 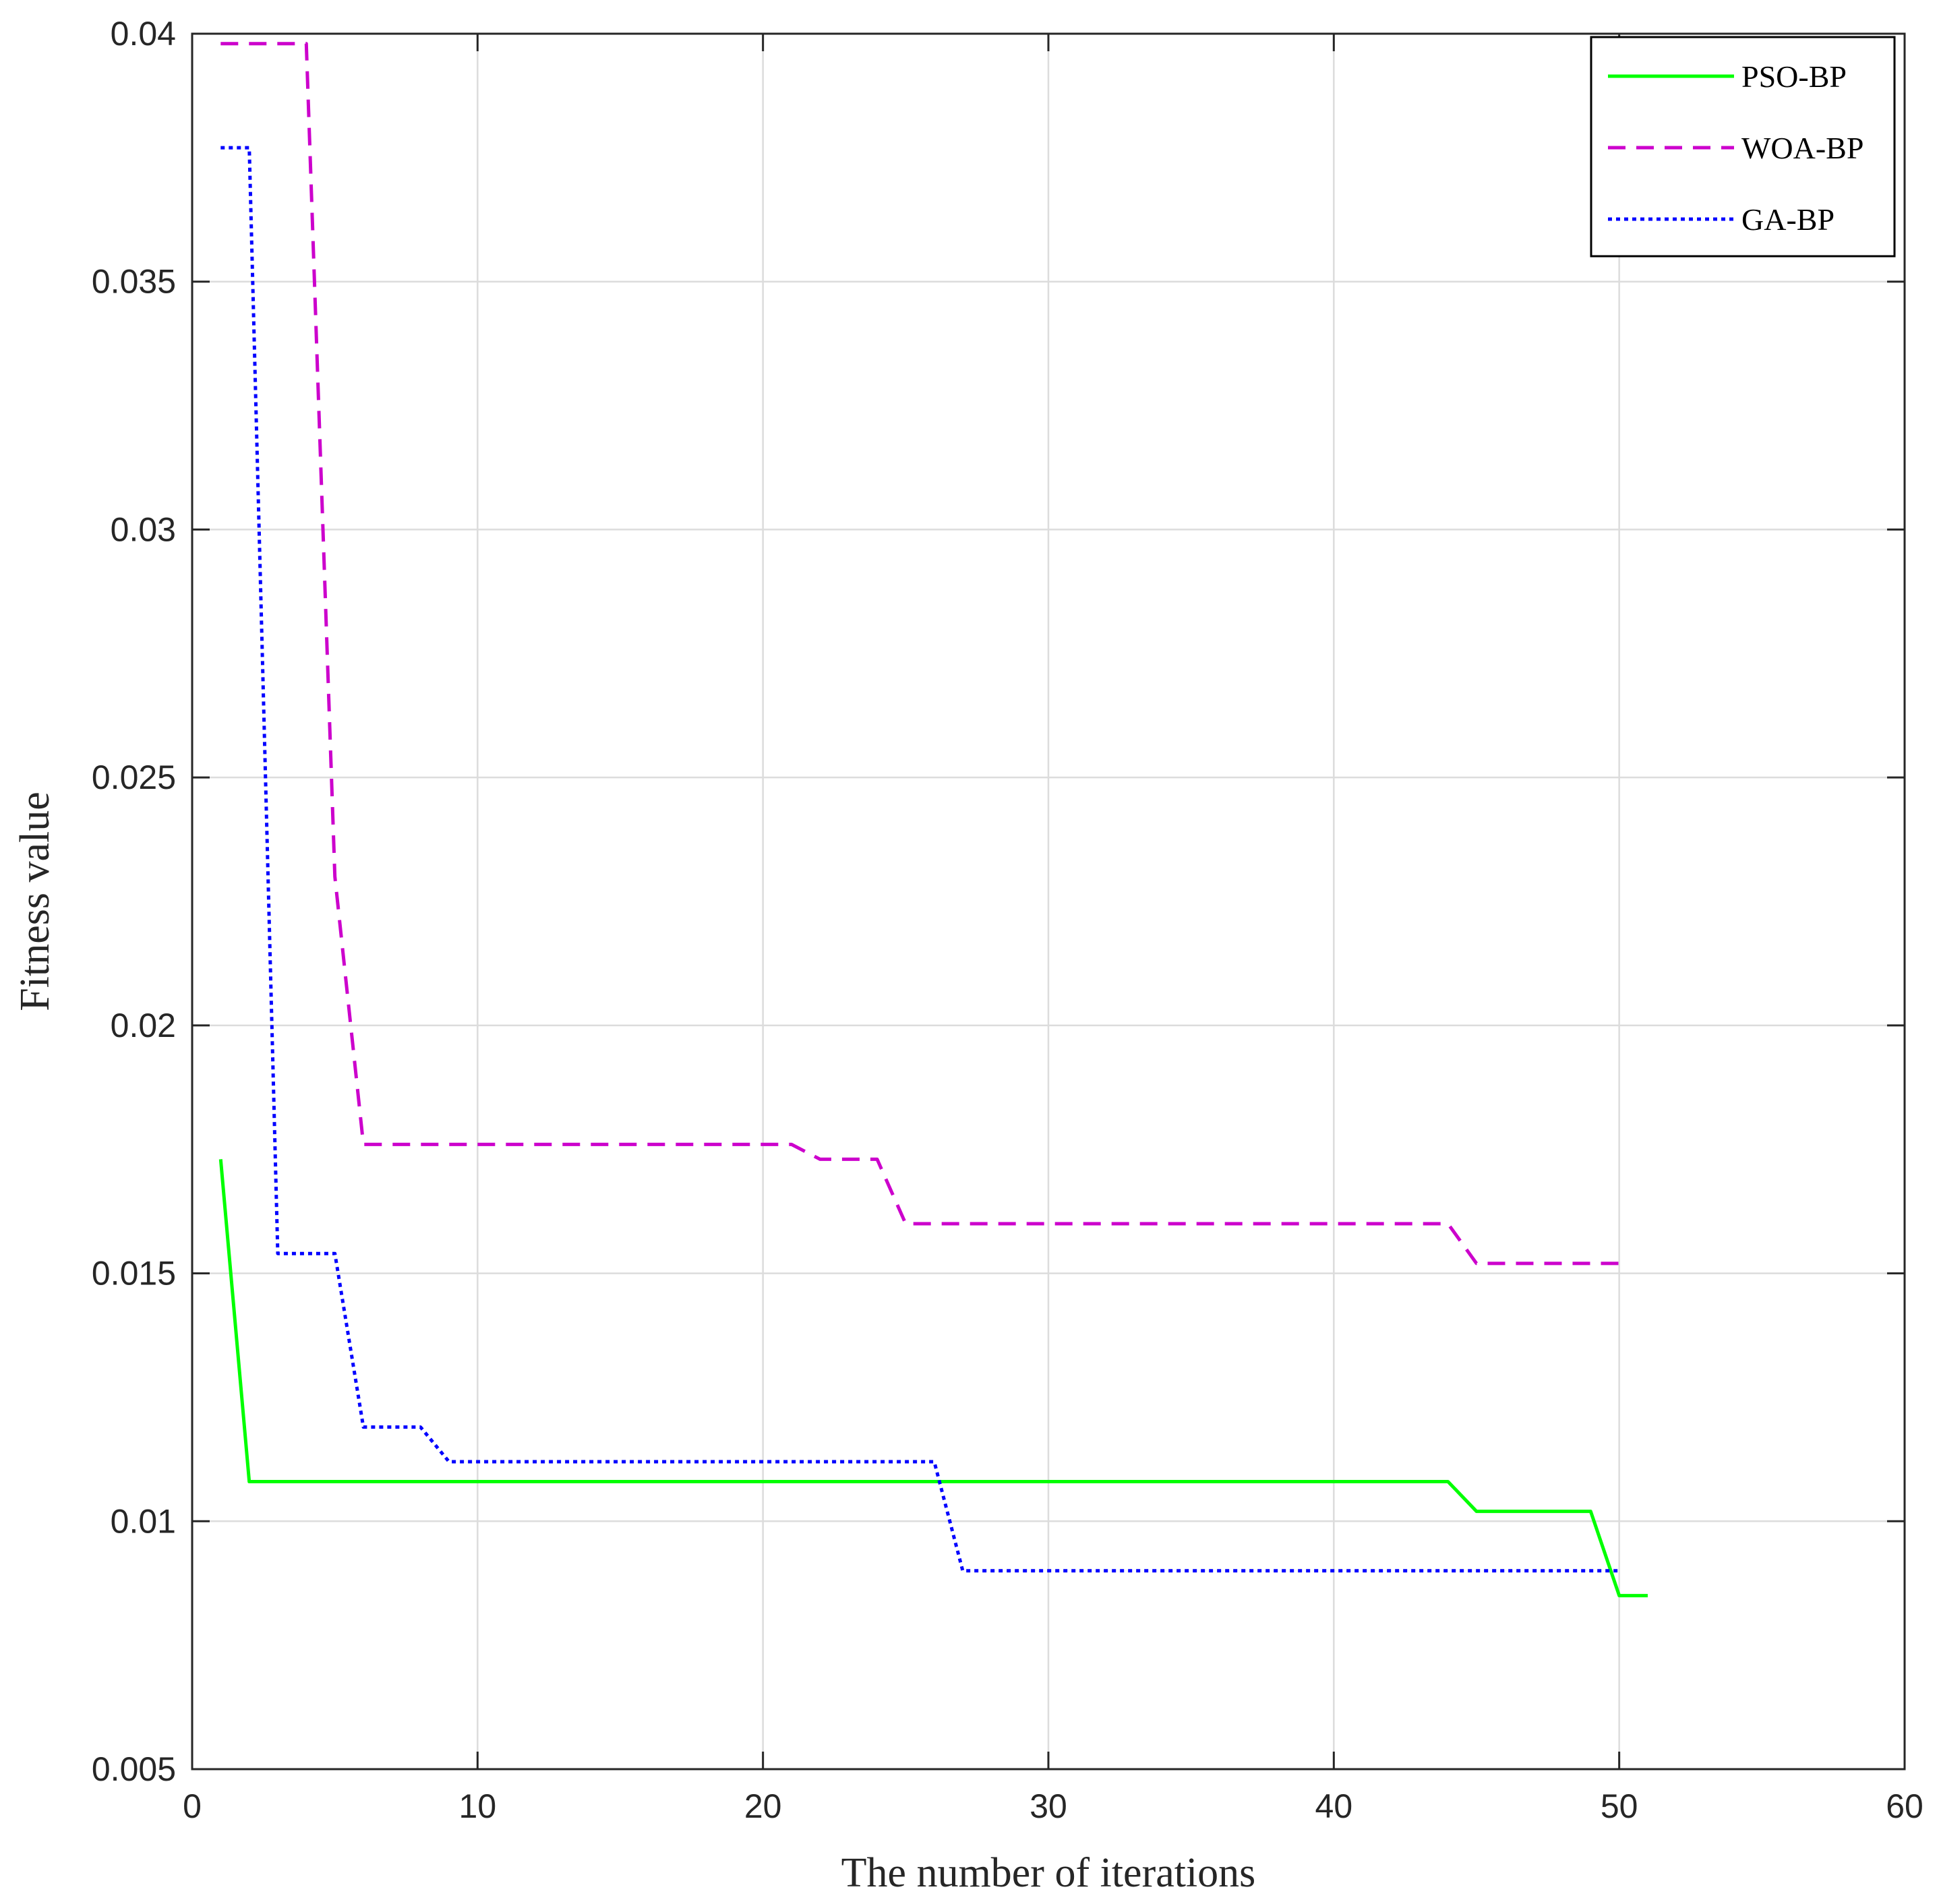 What do you see at coordinates (478, 1806) in the screenshot?
I see `x-tick-label: 10` at bounding box center [478, 1806].